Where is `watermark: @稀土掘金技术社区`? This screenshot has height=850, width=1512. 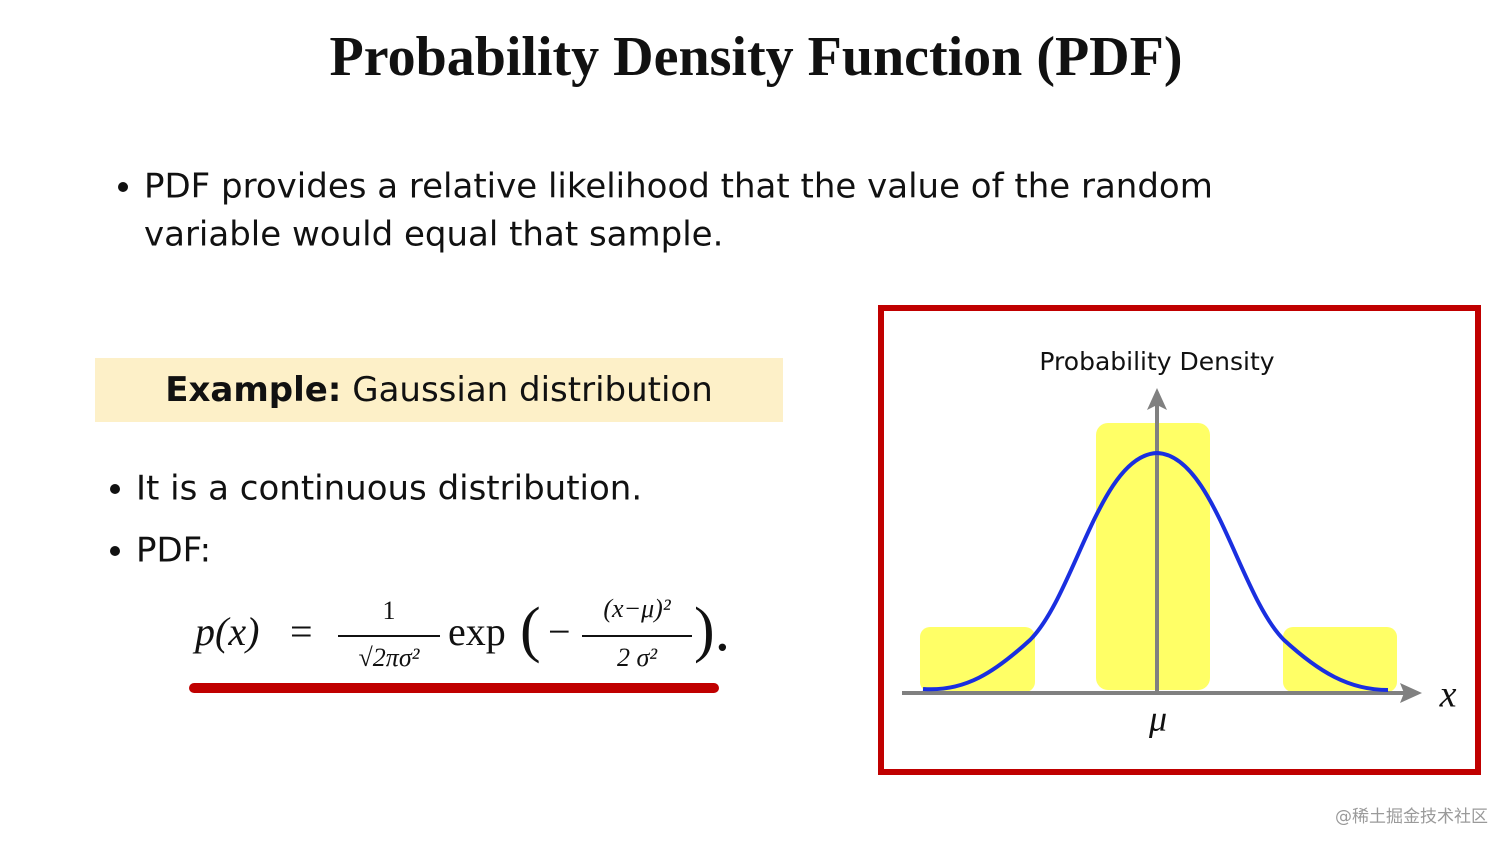 watermark: @稀土掘金技术社区 is located at coordinates (1411, 817).